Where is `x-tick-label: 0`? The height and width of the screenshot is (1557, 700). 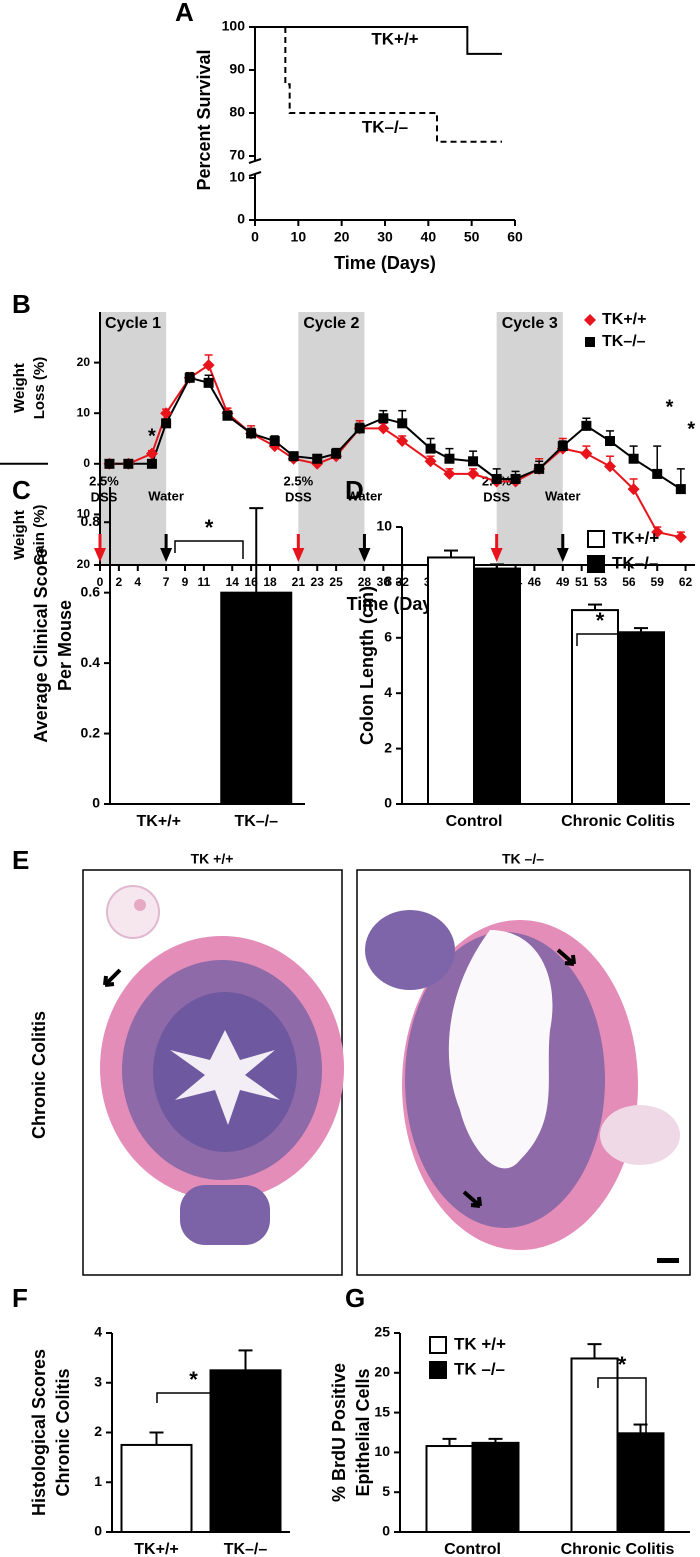 x-tick-label: 0 is located at coordinates (255, 237).